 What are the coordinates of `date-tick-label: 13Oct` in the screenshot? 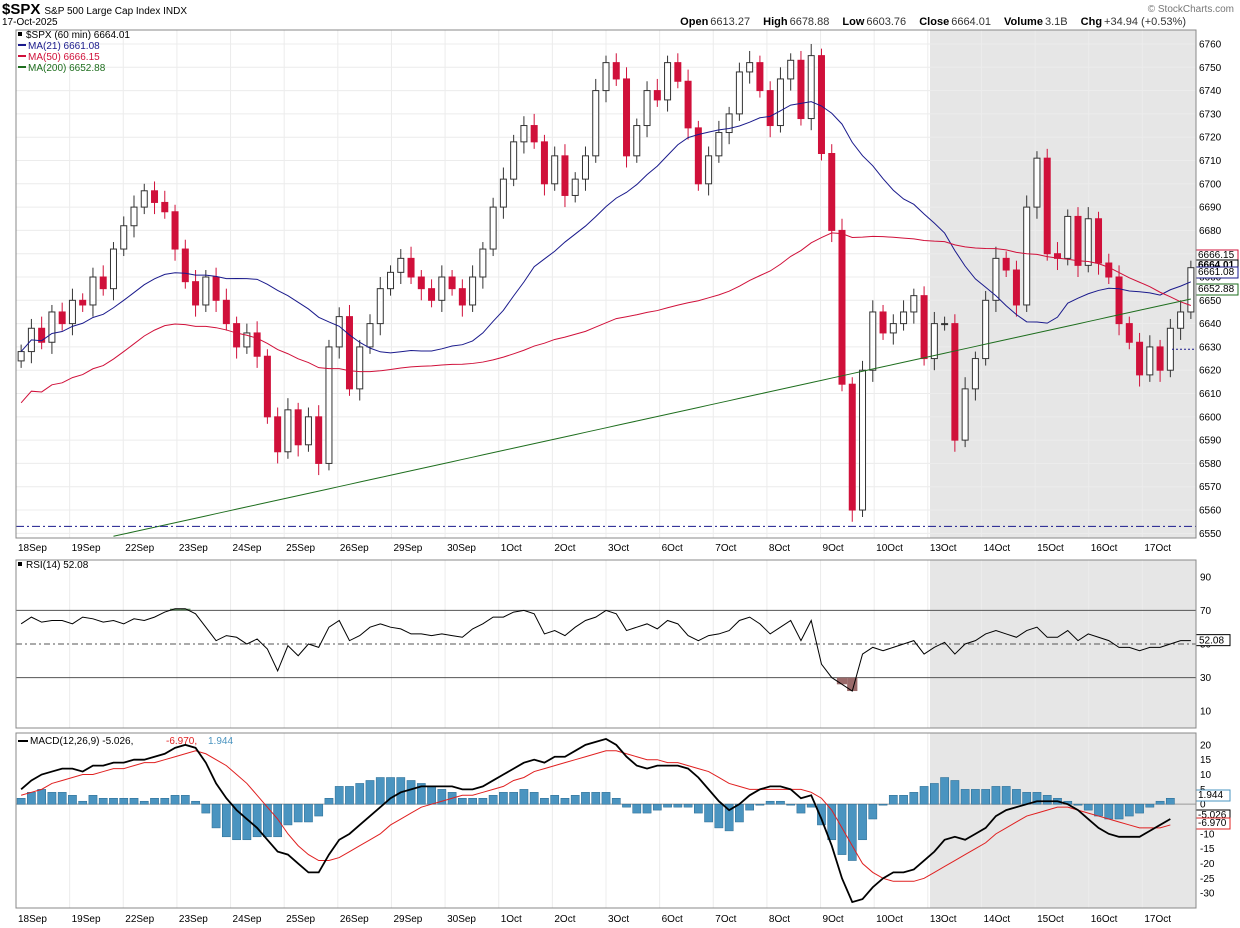 It's located at (943, 919).